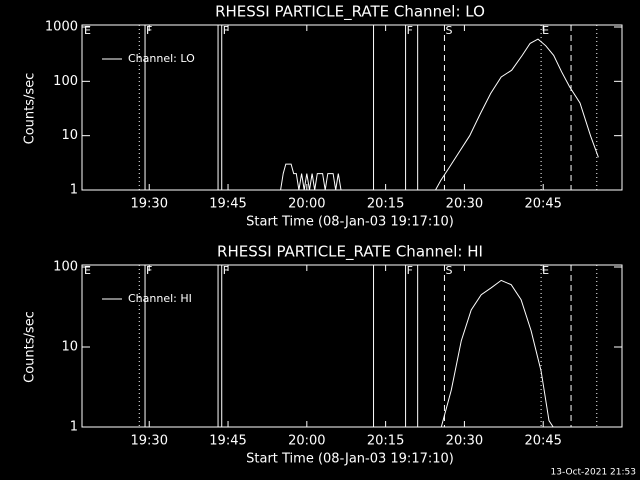  Describe the element at coordinates (350, 252) in the screenshot. I see `chart-title: RHESSI PARTICLE_RATE Channel: HI` at that location.